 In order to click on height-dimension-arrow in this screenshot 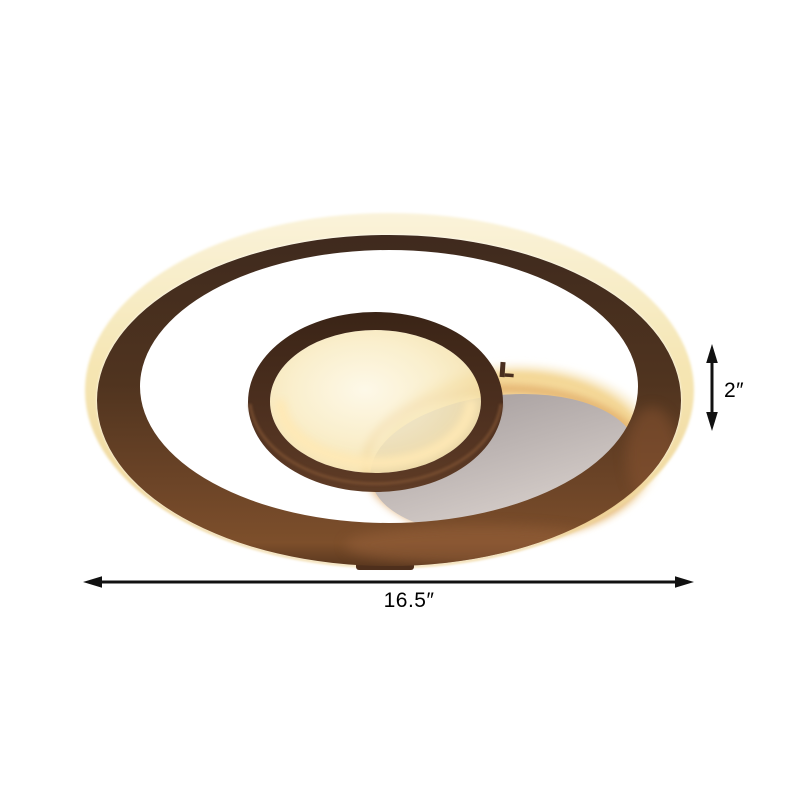, I will do `click(712, 387)`.